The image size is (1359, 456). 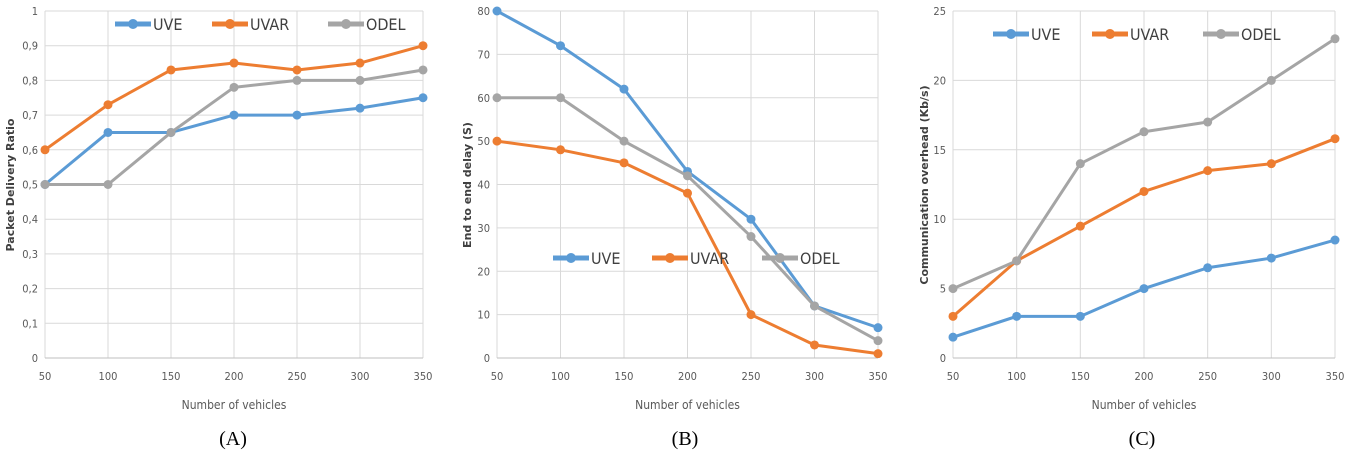 I want to click on y-tick-label: 30, so click(x=483, y=228).